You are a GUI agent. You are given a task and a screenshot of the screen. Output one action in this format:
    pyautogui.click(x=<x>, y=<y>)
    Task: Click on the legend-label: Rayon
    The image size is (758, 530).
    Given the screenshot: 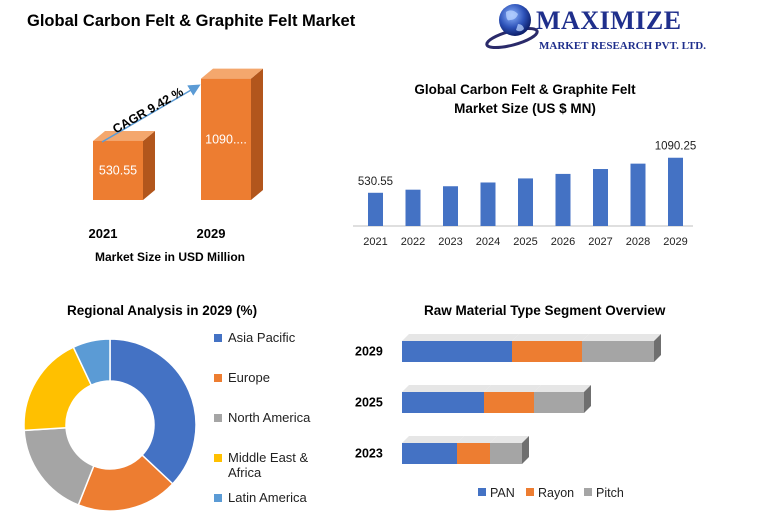 What is the action you would take?
    pyautogui.click(x=556, y=493)
    